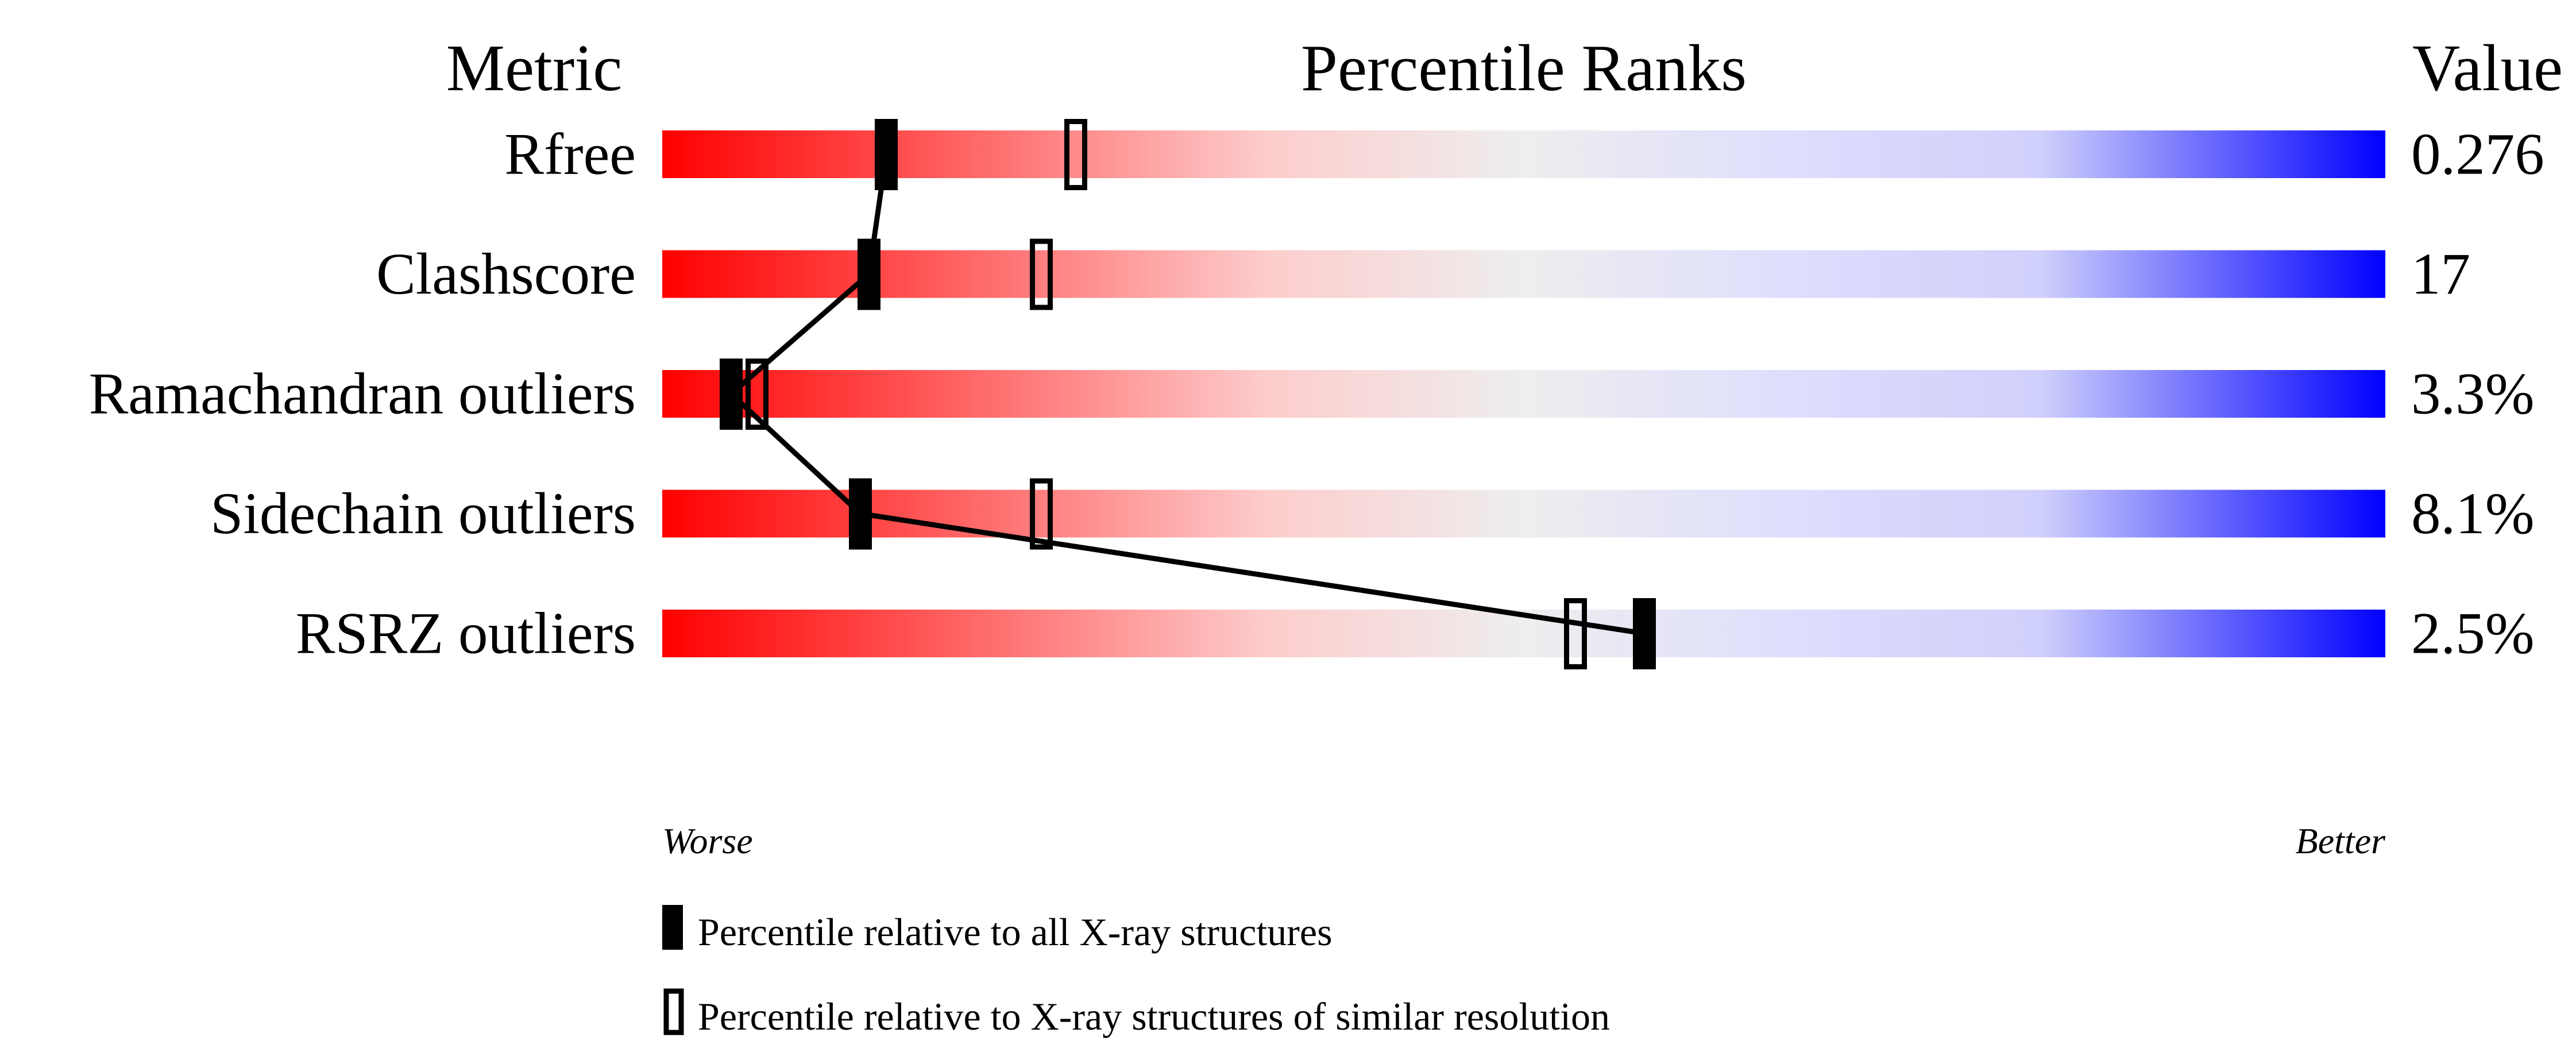  Describe the element at coordinates (534, 68) in the screenshot. I see `header-metric: Metric` at that location.